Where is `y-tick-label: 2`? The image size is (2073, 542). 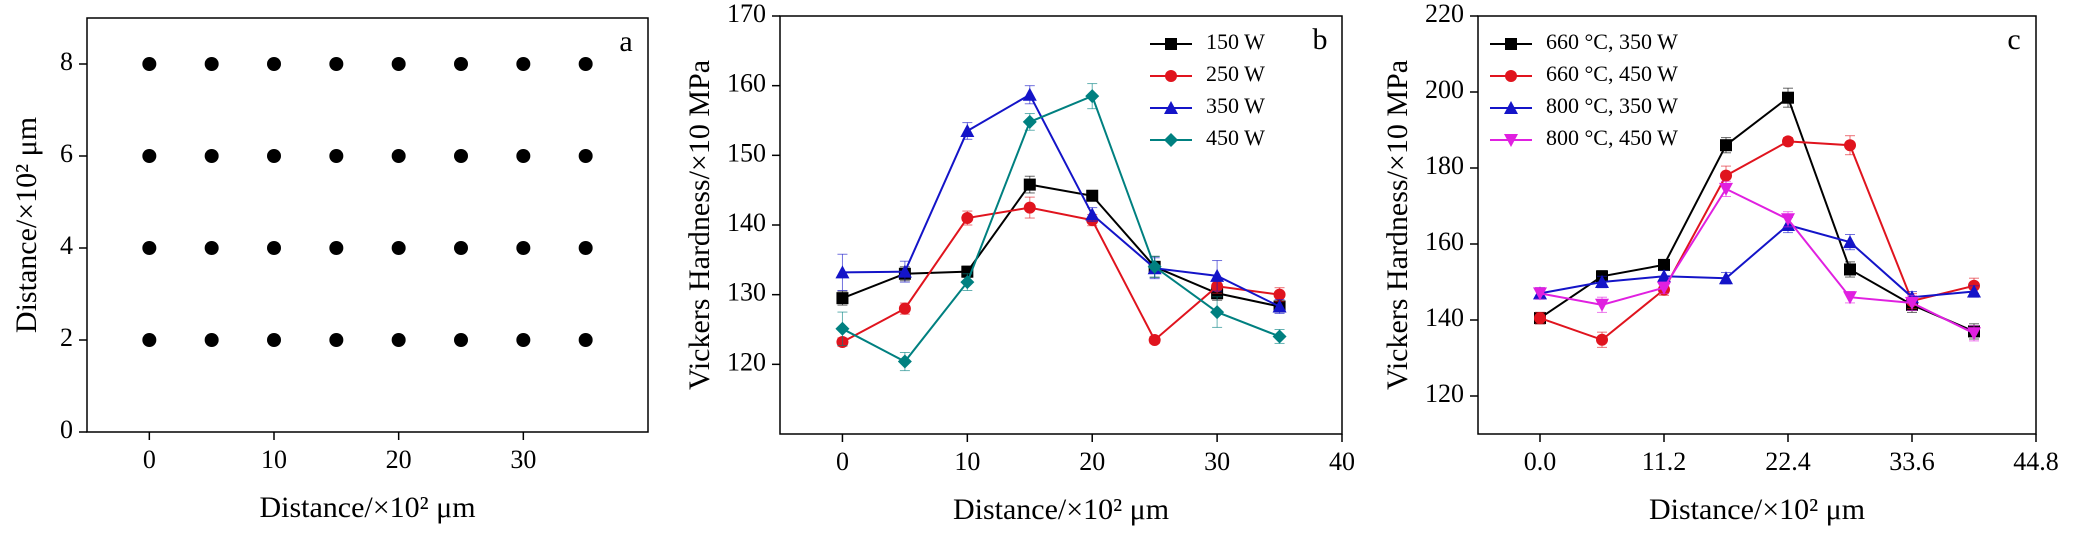
y-tick-label: 2 is located at coordinates (66, 337).